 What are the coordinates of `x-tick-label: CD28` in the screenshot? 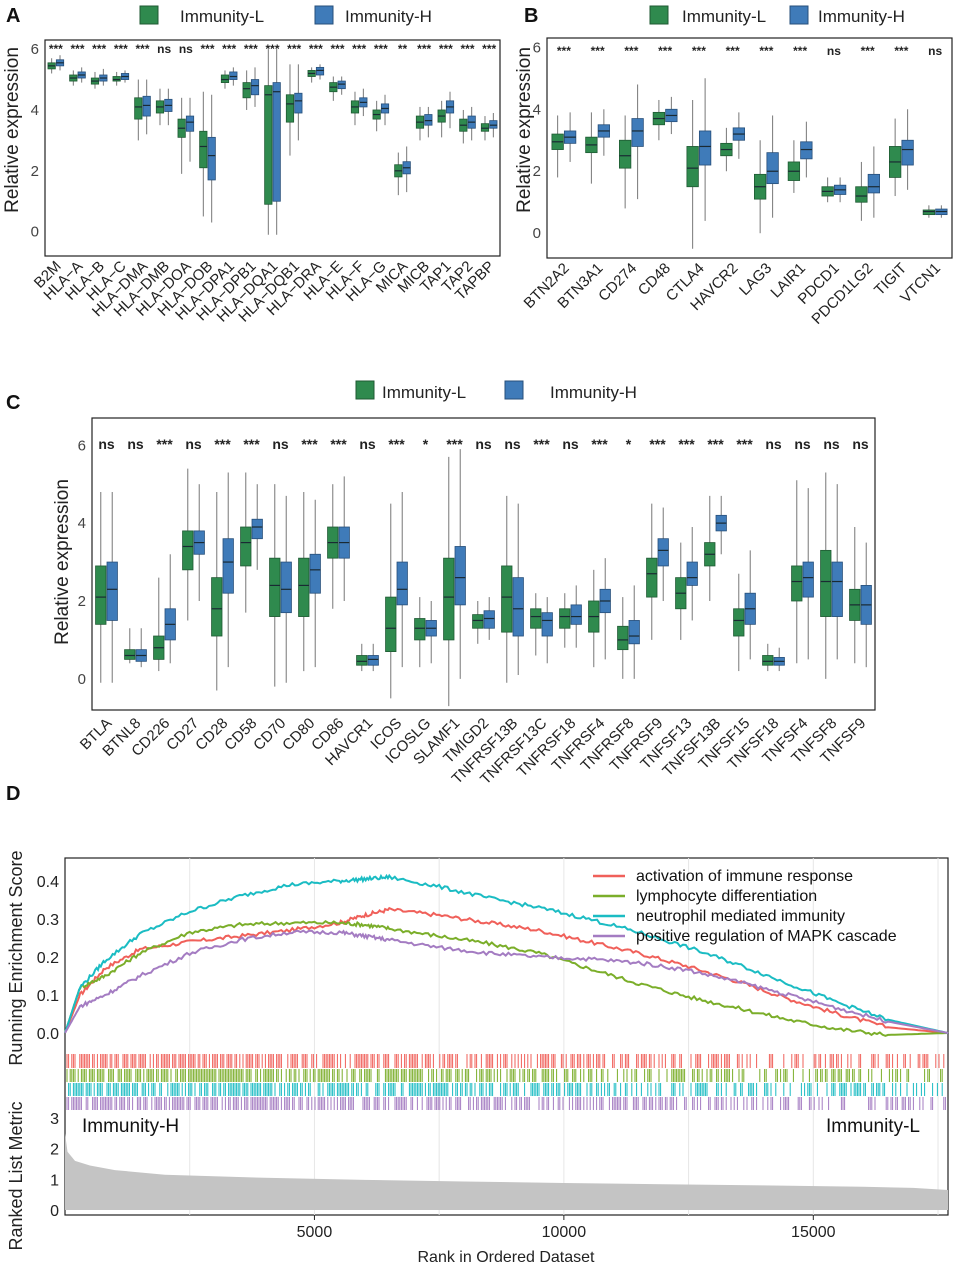 It's located at (211, 734).